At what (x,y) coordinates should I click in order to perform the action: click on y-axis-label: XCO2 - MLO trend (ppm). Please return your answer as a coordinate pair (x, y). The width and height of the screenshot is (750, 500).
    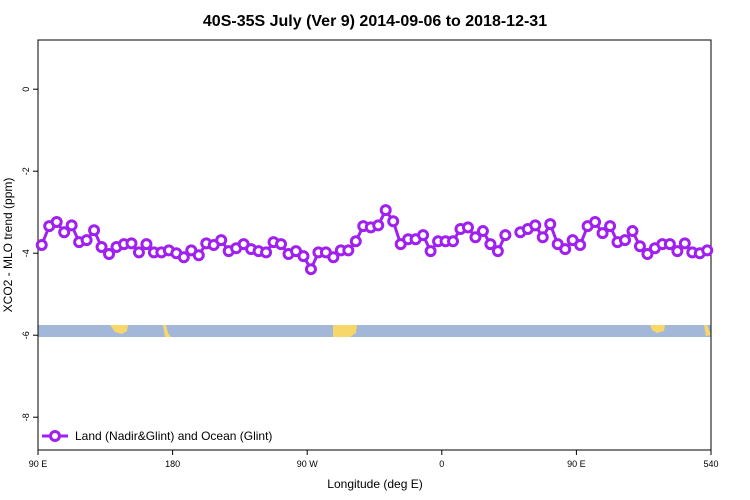
    Looking at the image, I should click on (8, 245).